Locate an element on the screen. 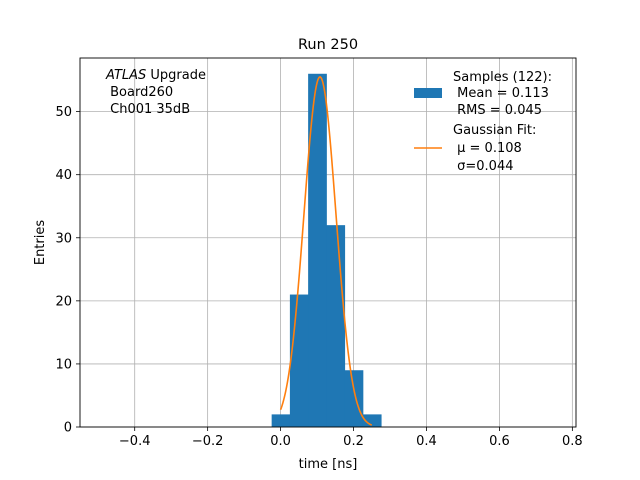  chart-title: Run 250 is located at coordinates (328, 45).